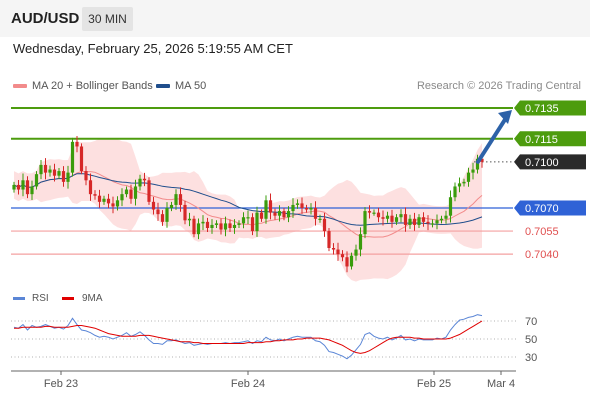 This screenshot has height=400, width=590. I want to click on level-tag-0.7055: 0.7055, so click(542, 232).